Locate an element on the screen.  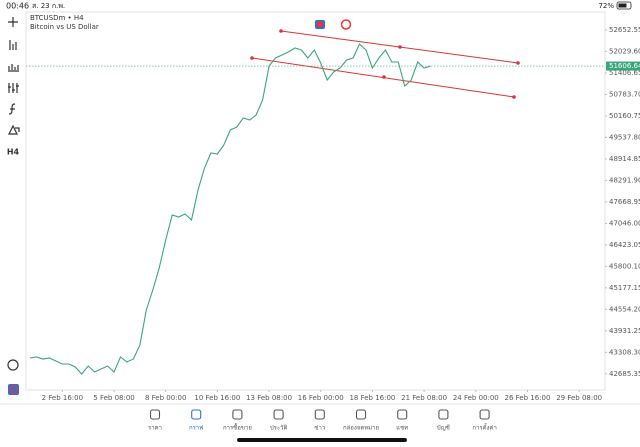
y-tick-label: 46423.05 is located at coordinates (624, 245).